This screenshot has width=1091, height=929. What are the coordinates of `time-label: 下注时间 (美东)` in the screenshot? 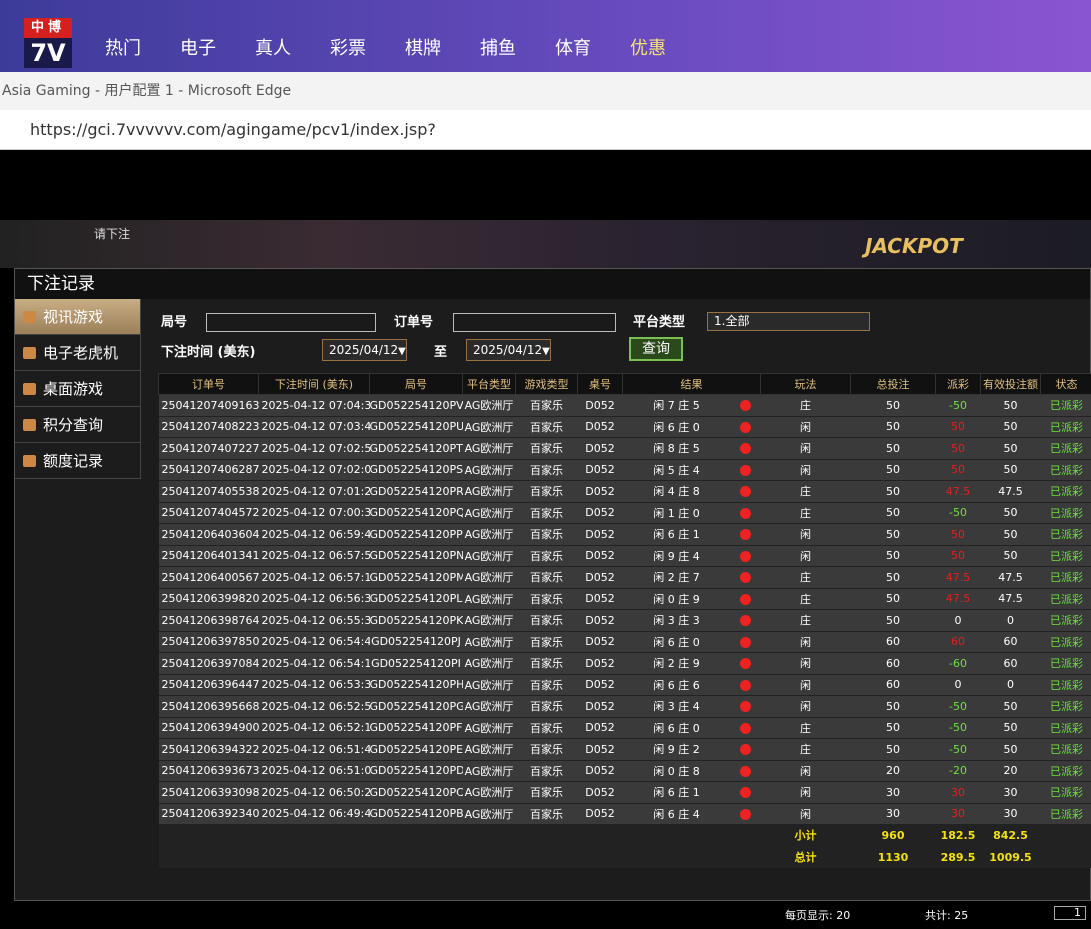 It's located at (208, 350).